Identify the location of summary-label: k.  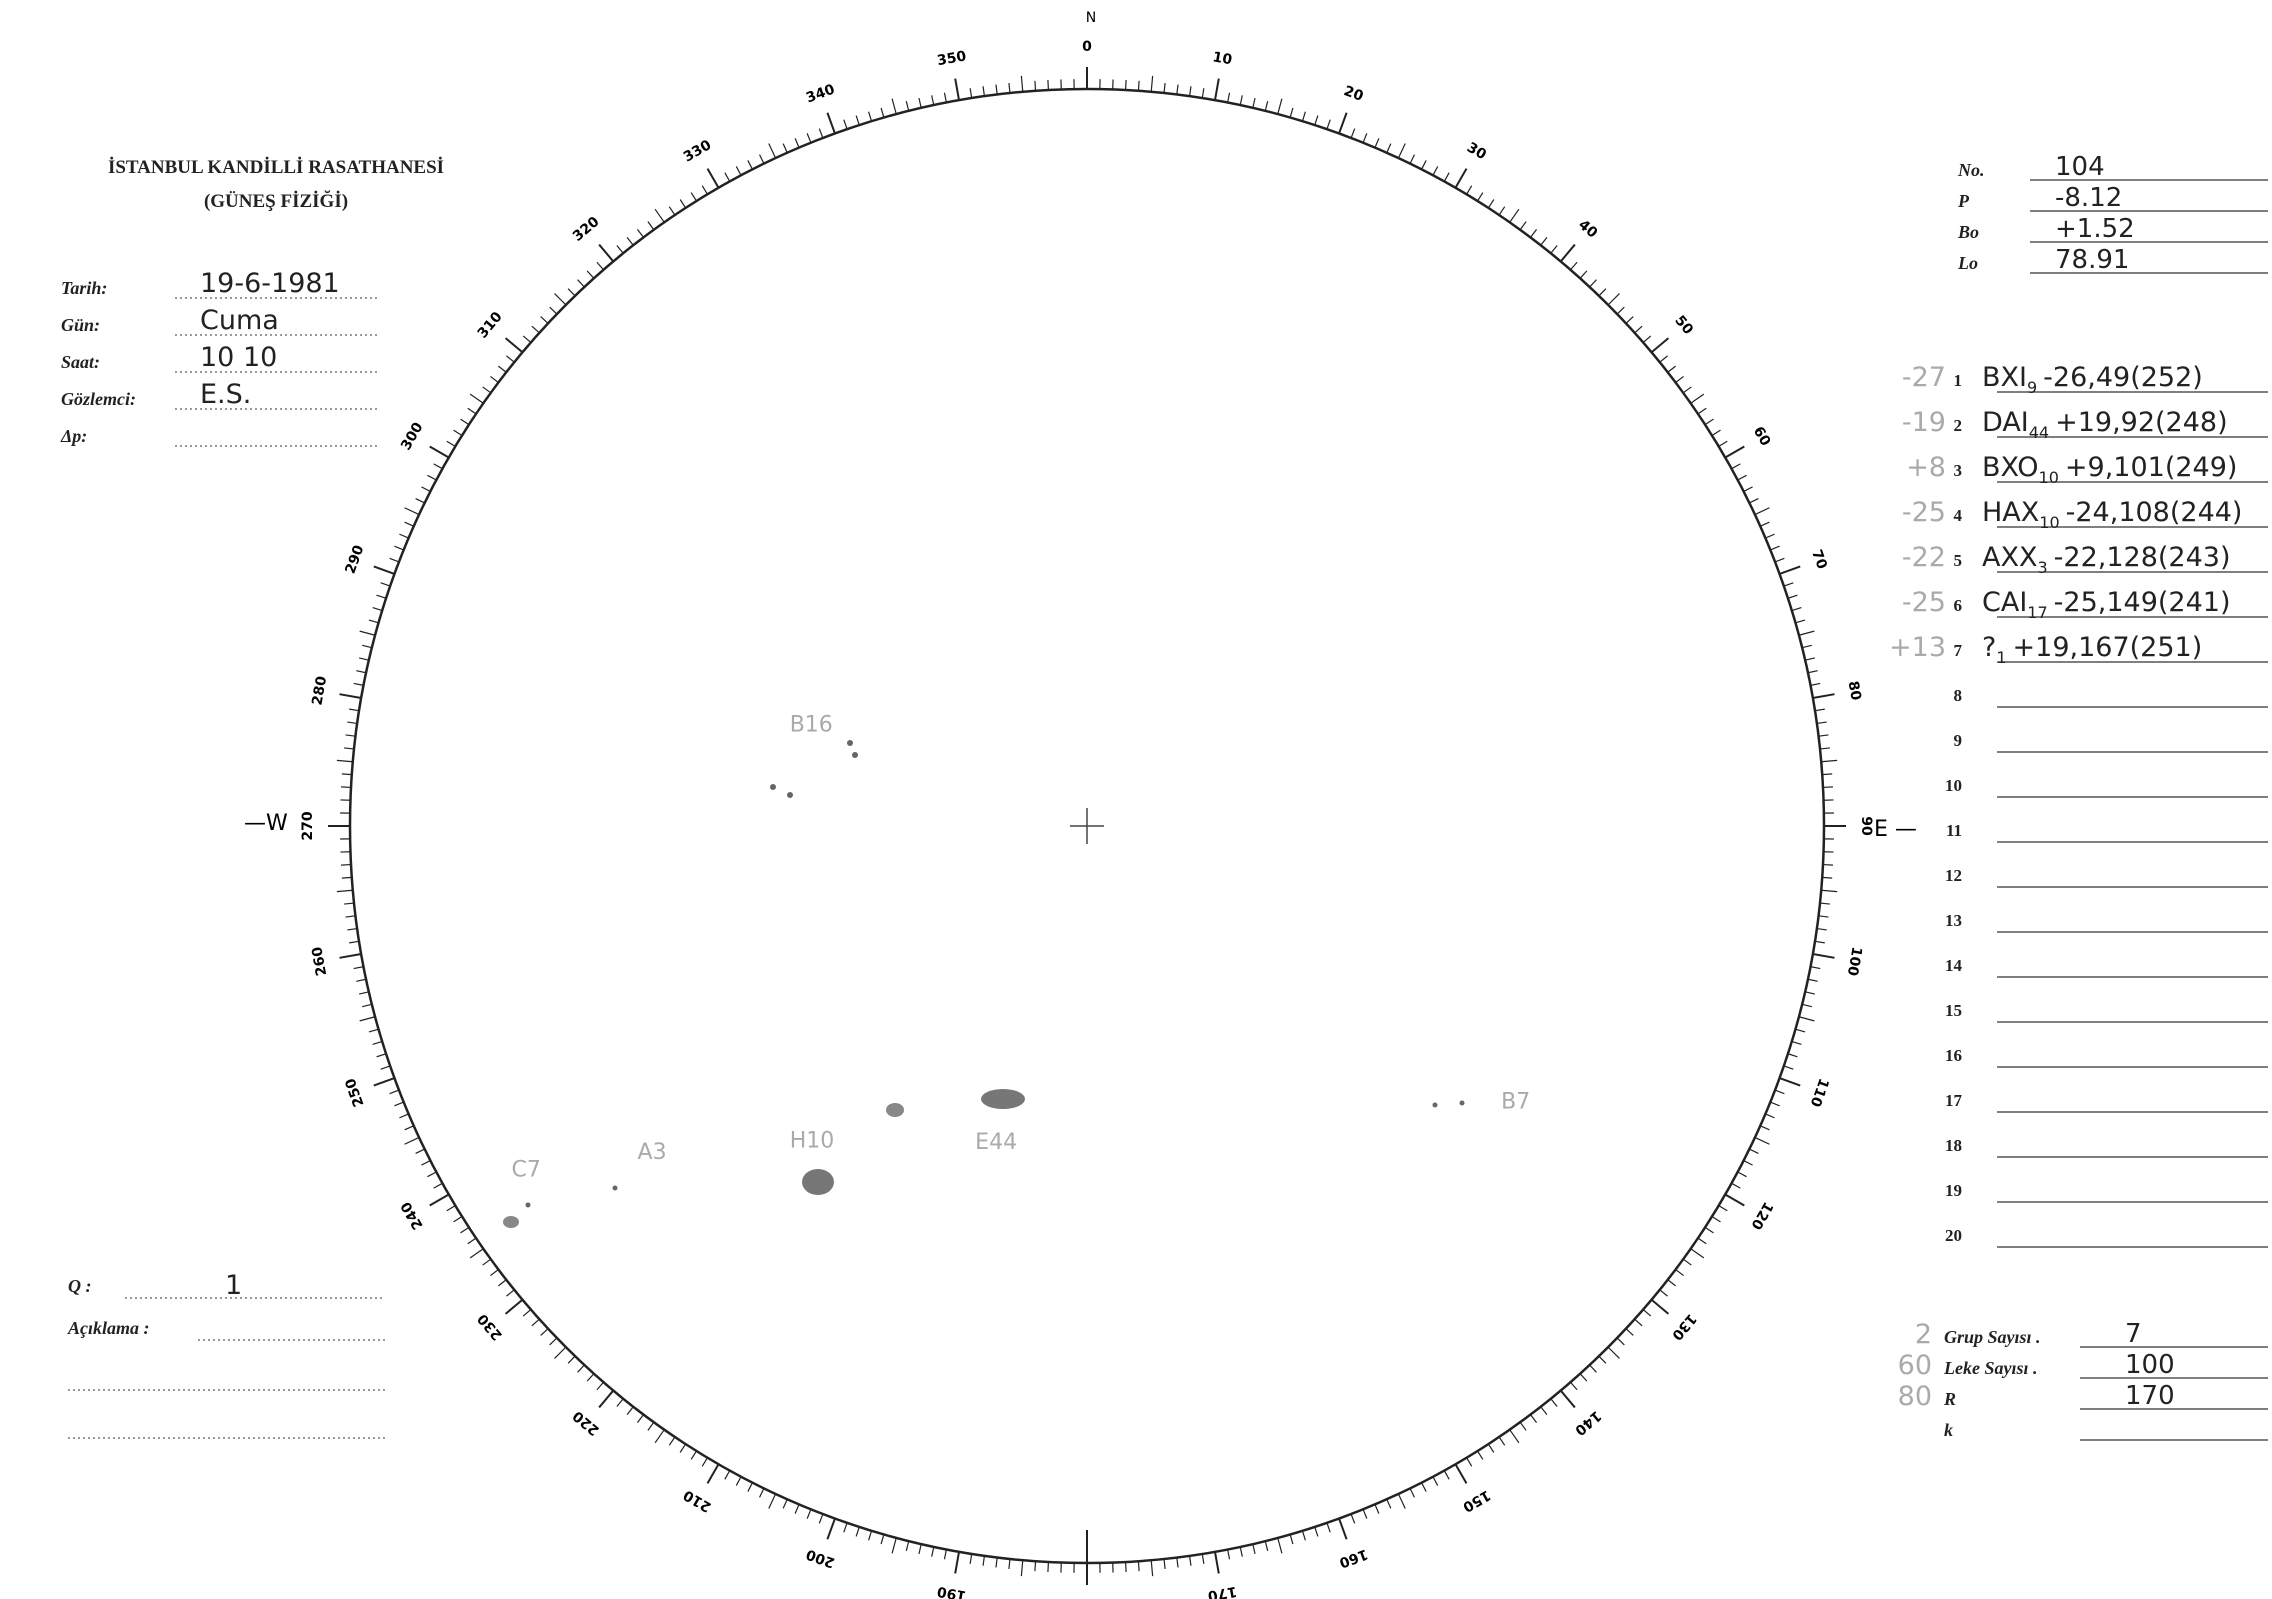
(1948, 1430).